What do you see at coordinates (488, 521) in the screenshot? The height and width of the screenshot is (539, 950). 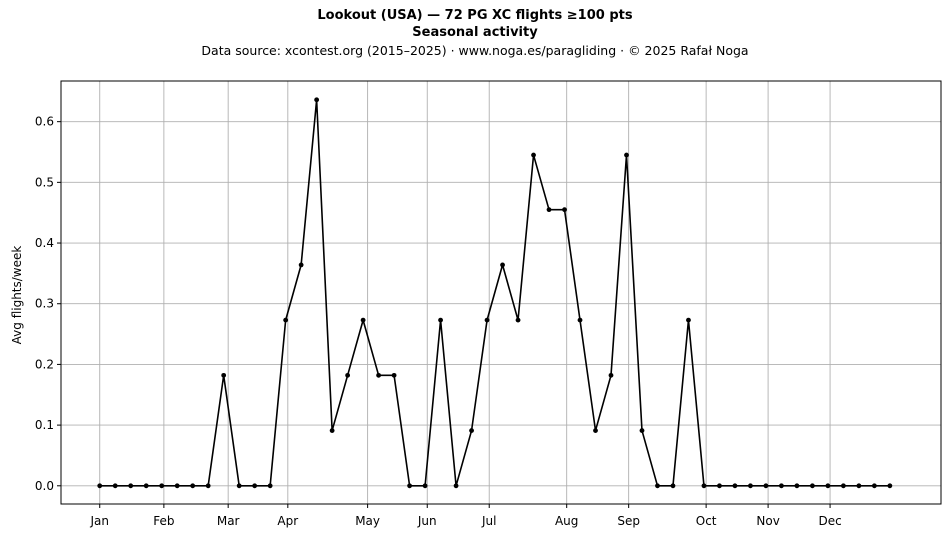 I see `x-tick-label-jul: Jul` at bounding box center [488, 521].